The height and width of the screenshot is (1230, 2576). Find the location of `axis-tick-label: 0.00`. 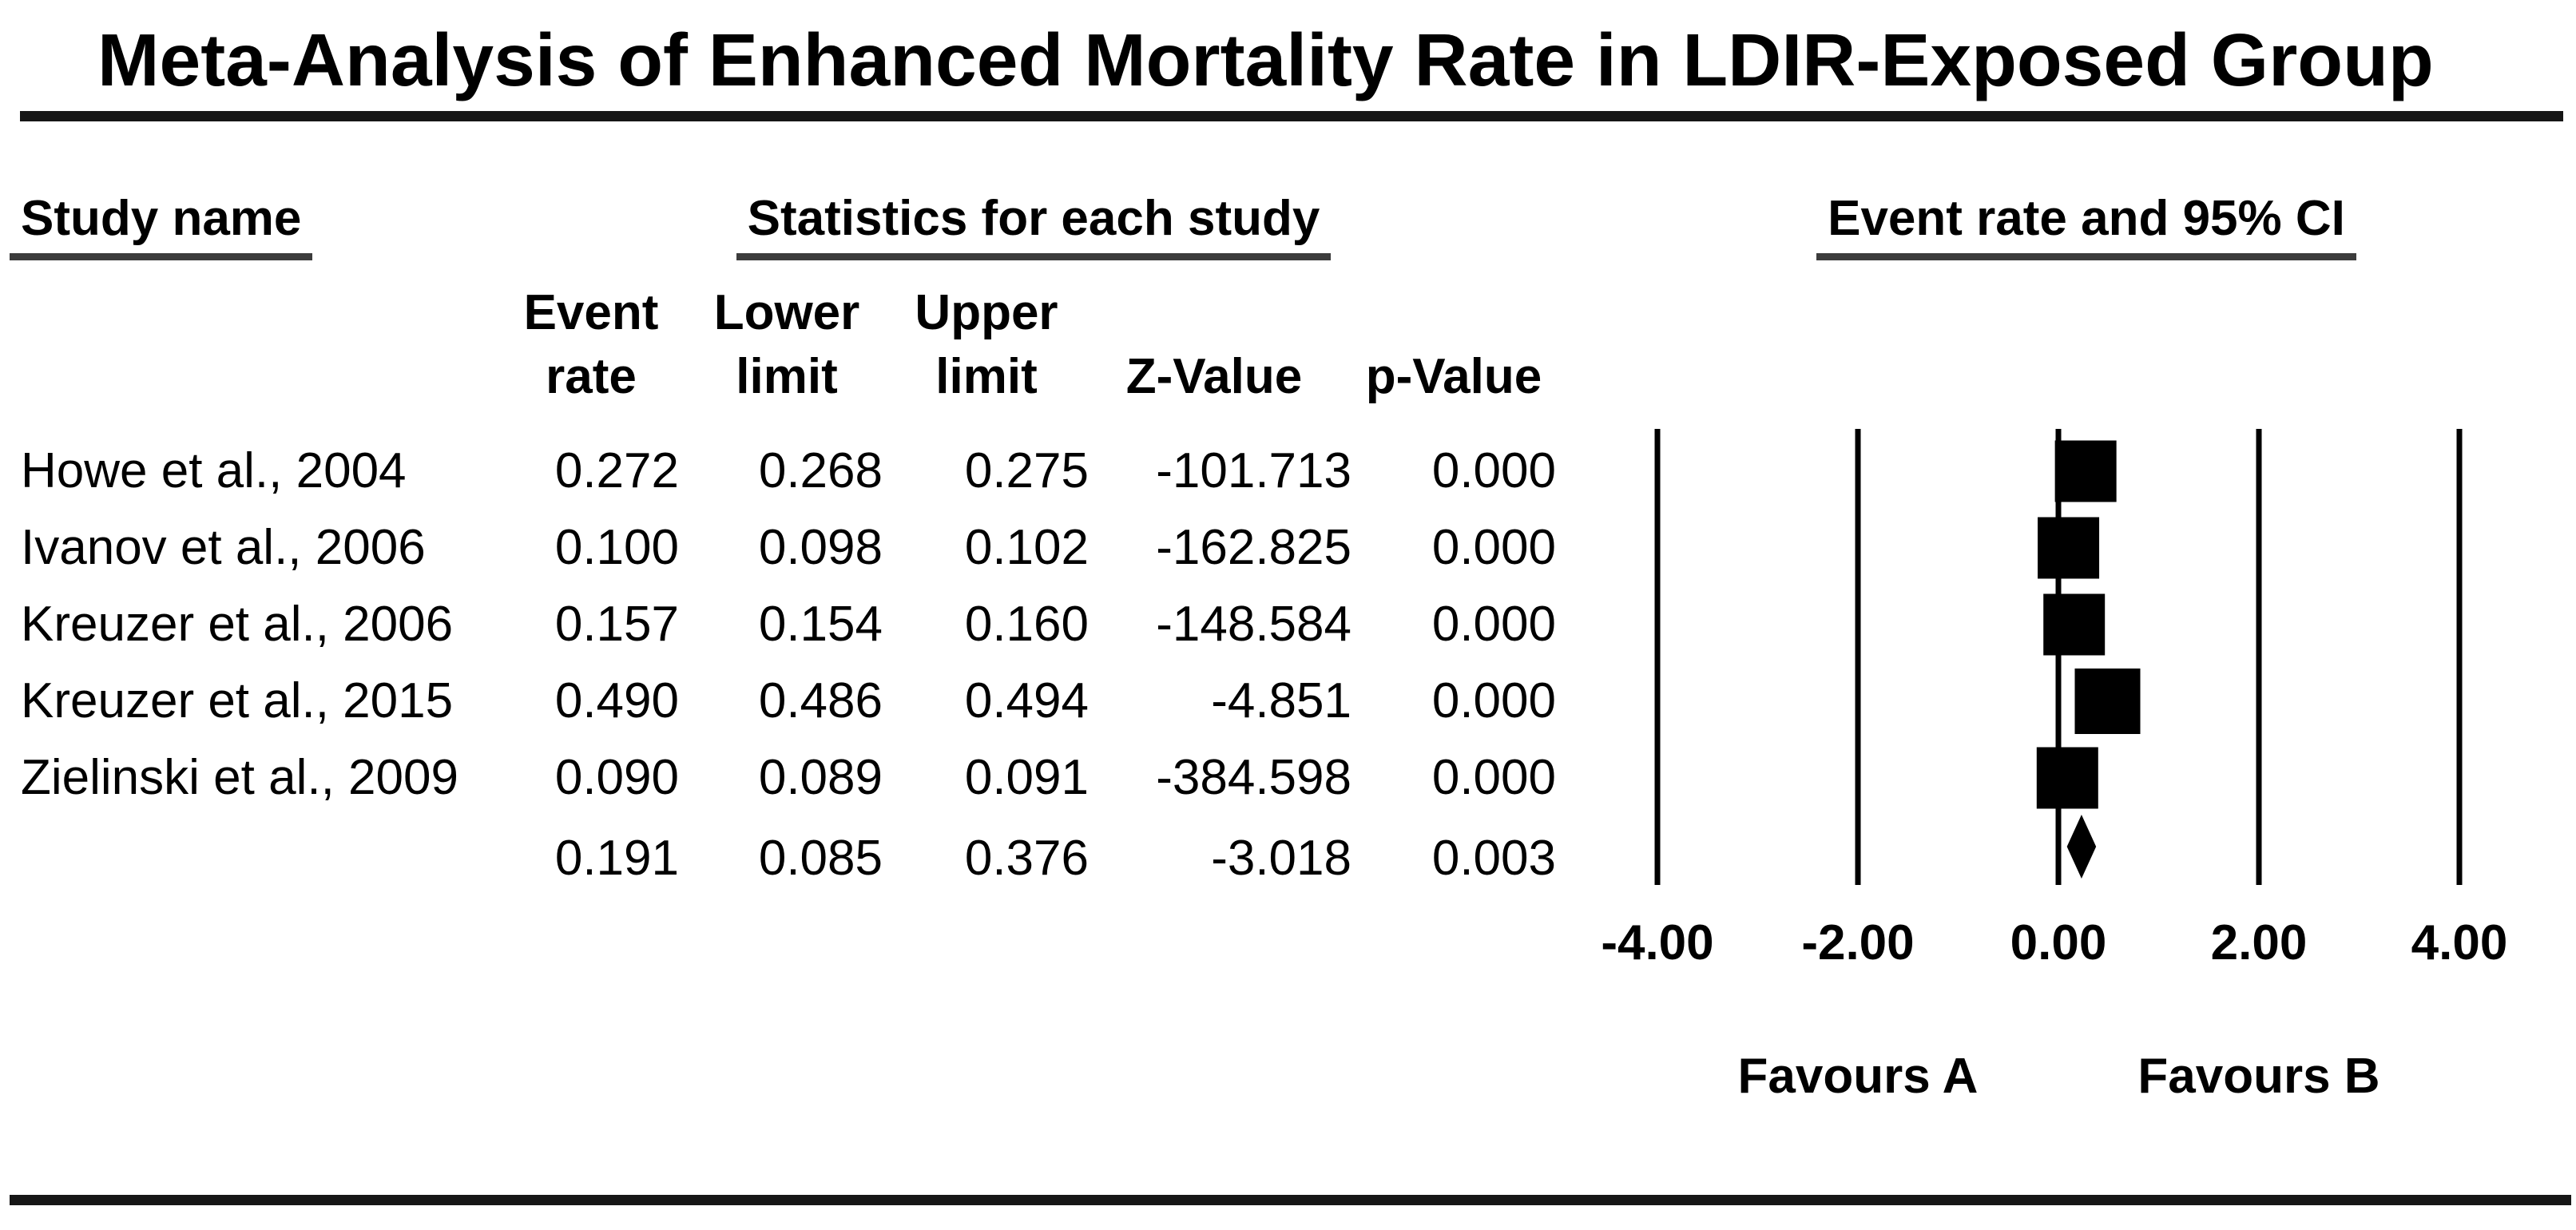

axis-tick-label: 0.00 is located at coordinates (2058, 942).